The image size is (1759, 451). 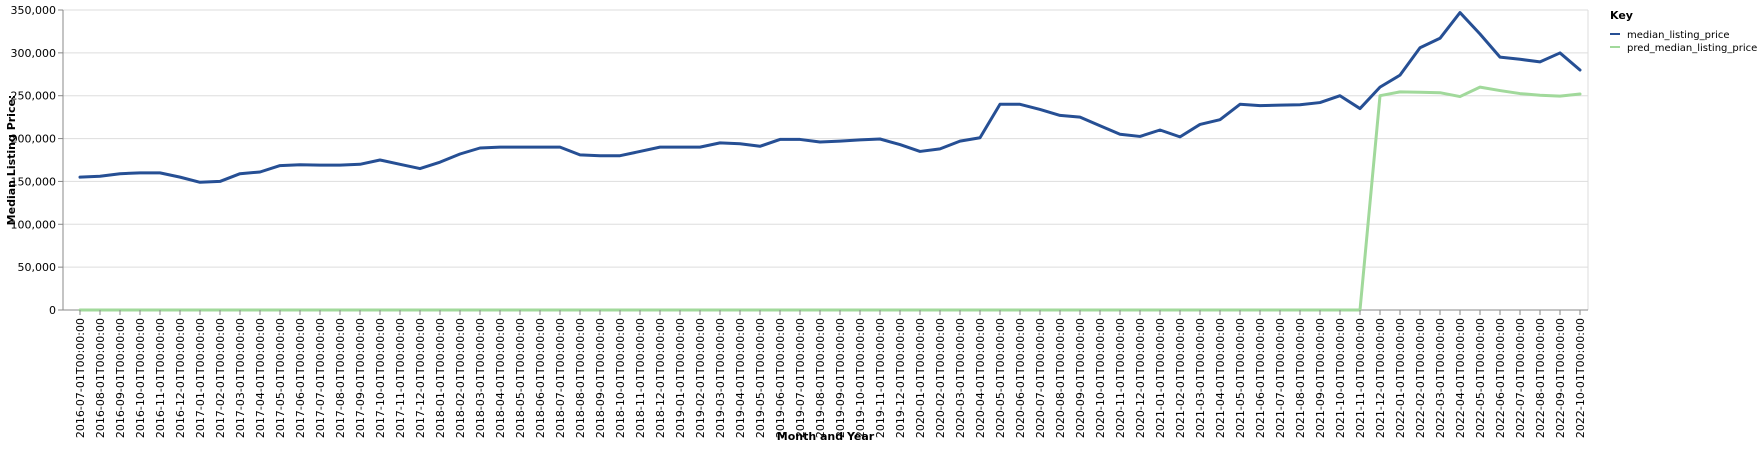 What do you see at coordinates (34, 10) in the screenshot?
I see `y-tick-label: 350,000` at bounding box center [34, 10].